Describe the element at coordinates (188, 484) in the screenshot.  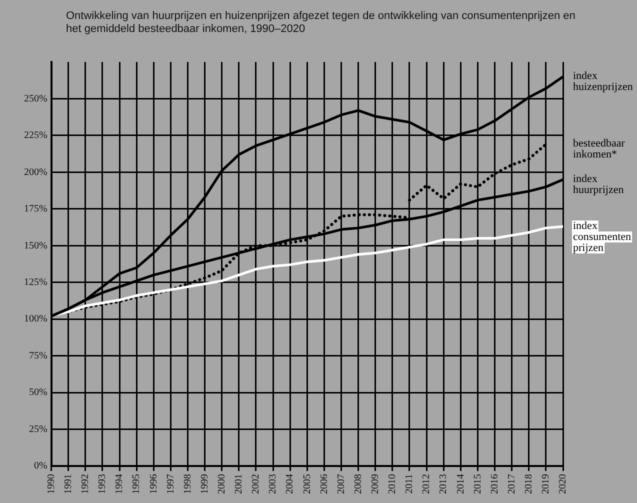
I see `x-tick-label: 1998` at that location.